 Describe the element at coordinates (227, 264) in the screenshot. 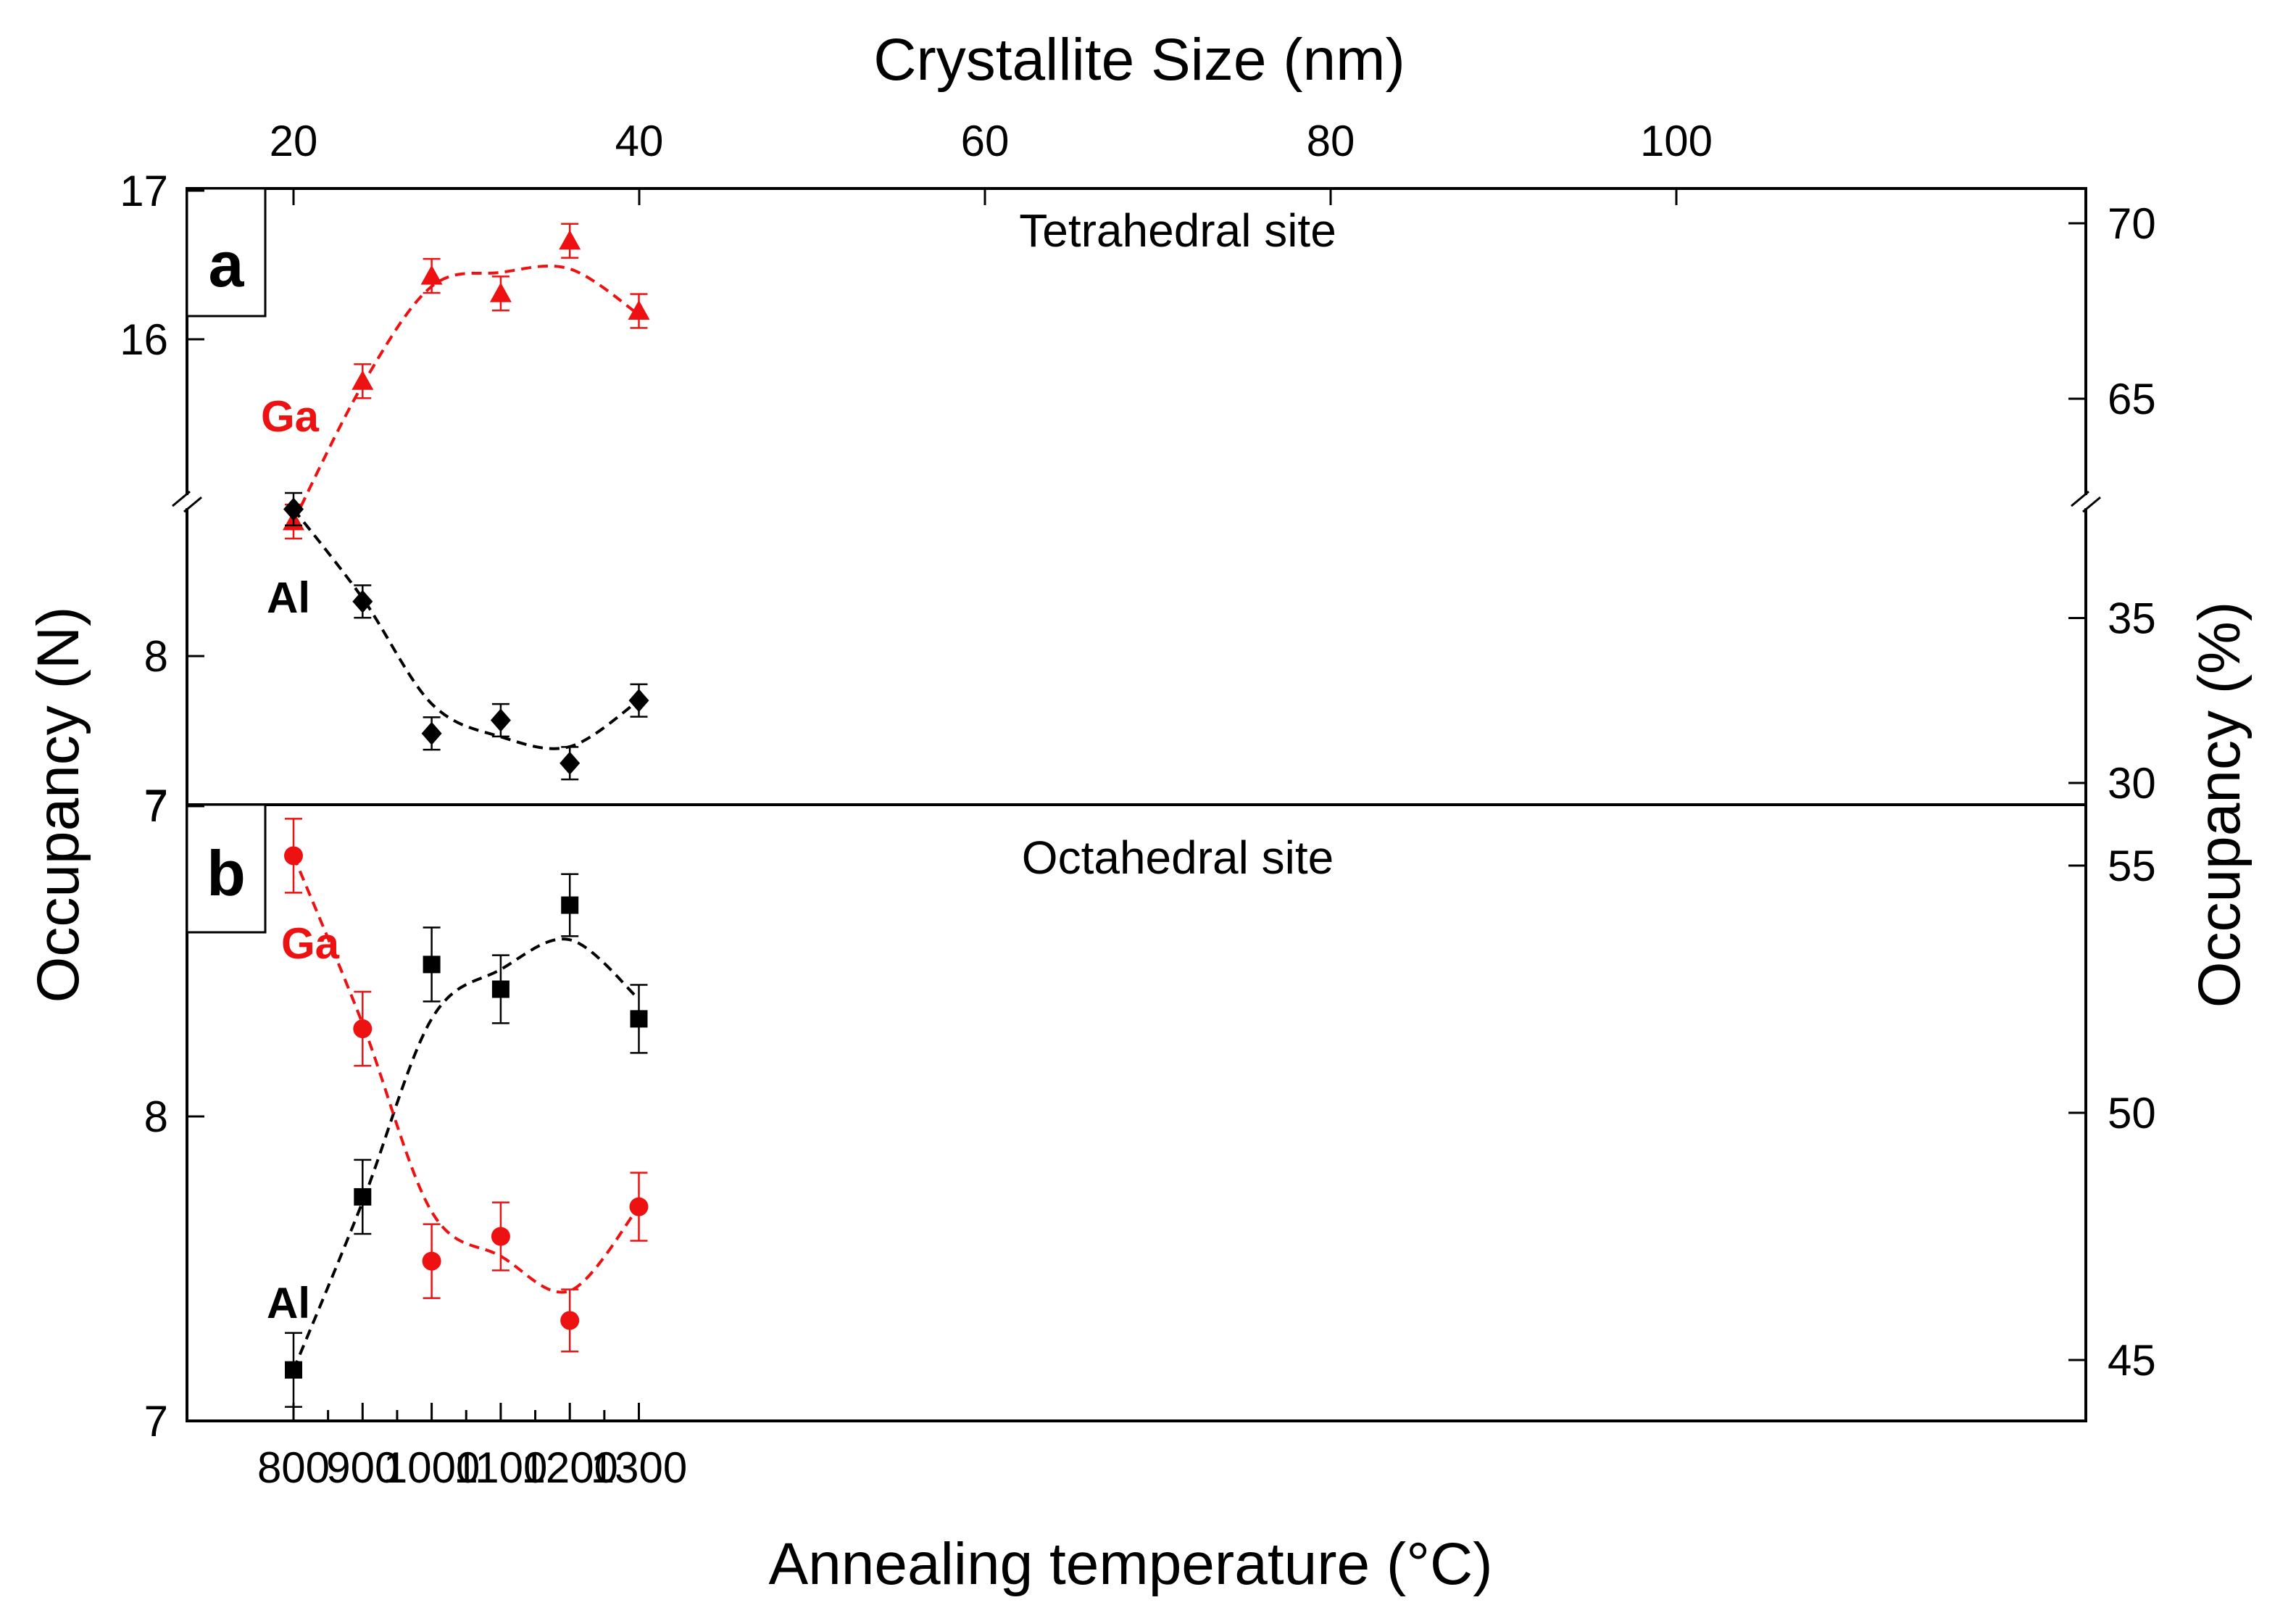

I see `panel-a-letter: a` at that location.